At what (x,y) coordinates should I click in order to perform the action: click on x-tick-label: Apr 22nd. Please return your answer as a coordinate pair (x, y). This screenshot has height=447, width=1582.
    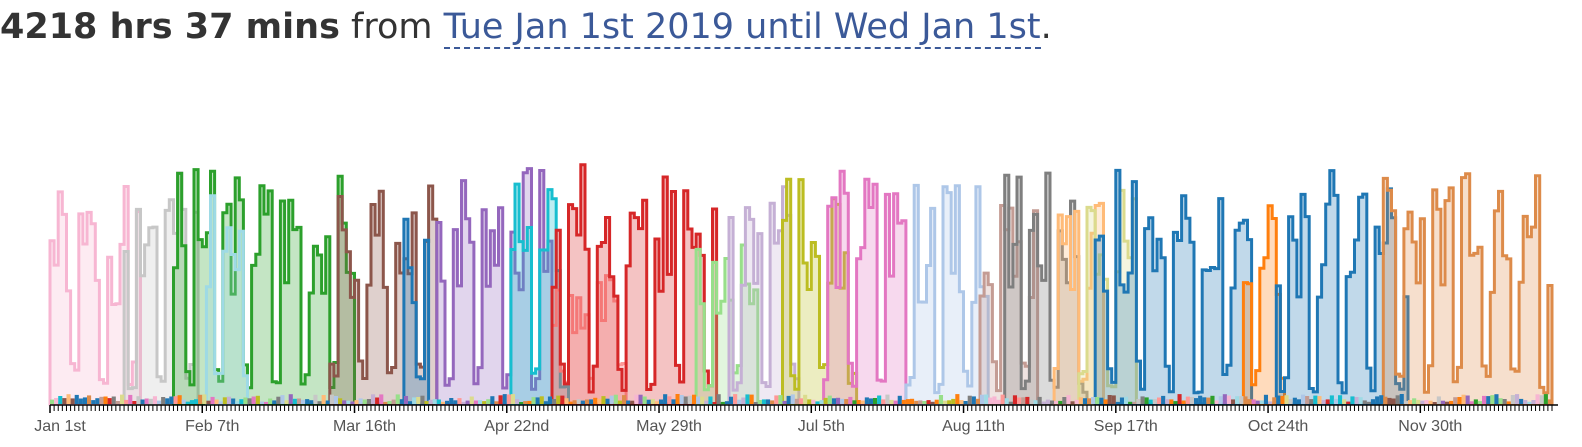
    Looking at the image, I should click on (516, 426).